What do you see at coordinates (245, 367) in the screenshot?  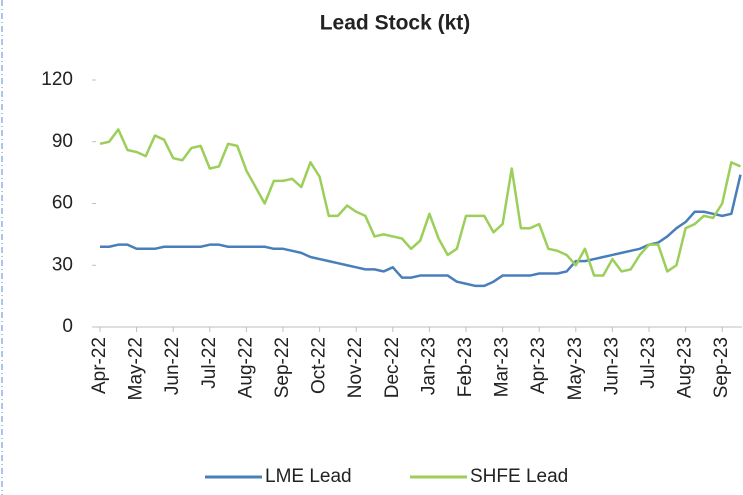 I see `x-tick-label: Aug-22` at bounding box center [245, 367].